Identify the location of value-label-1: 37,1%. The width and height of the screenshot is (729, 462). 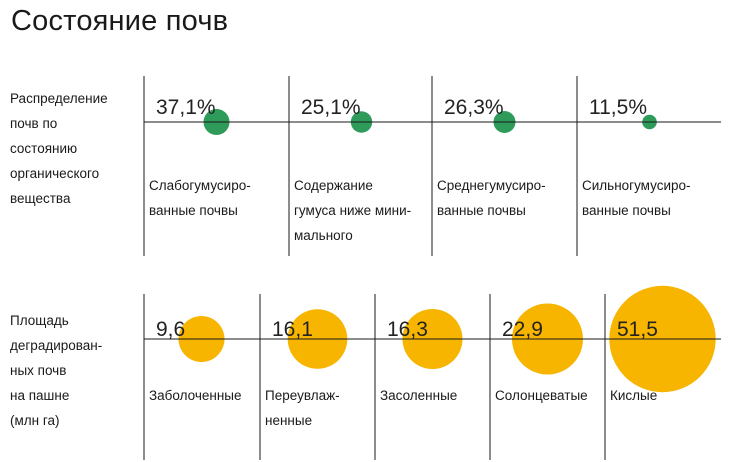
(186, 107).